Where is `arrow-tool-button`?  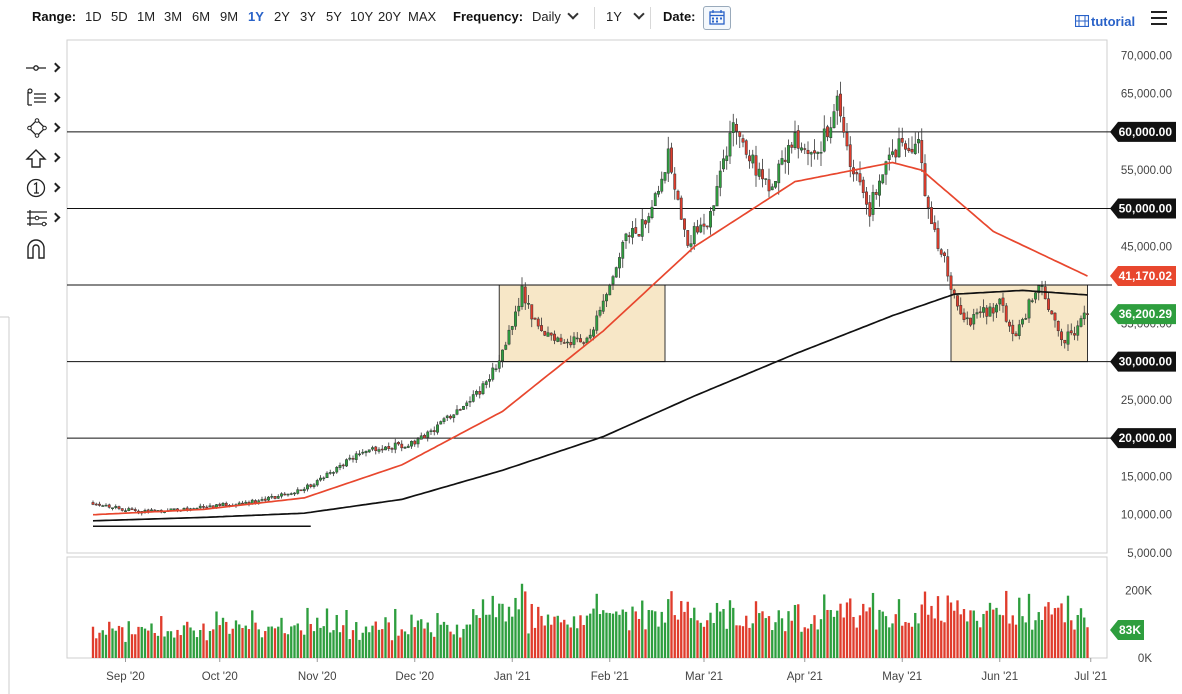 arrow-tool-button is located at coordinates (42, 158).